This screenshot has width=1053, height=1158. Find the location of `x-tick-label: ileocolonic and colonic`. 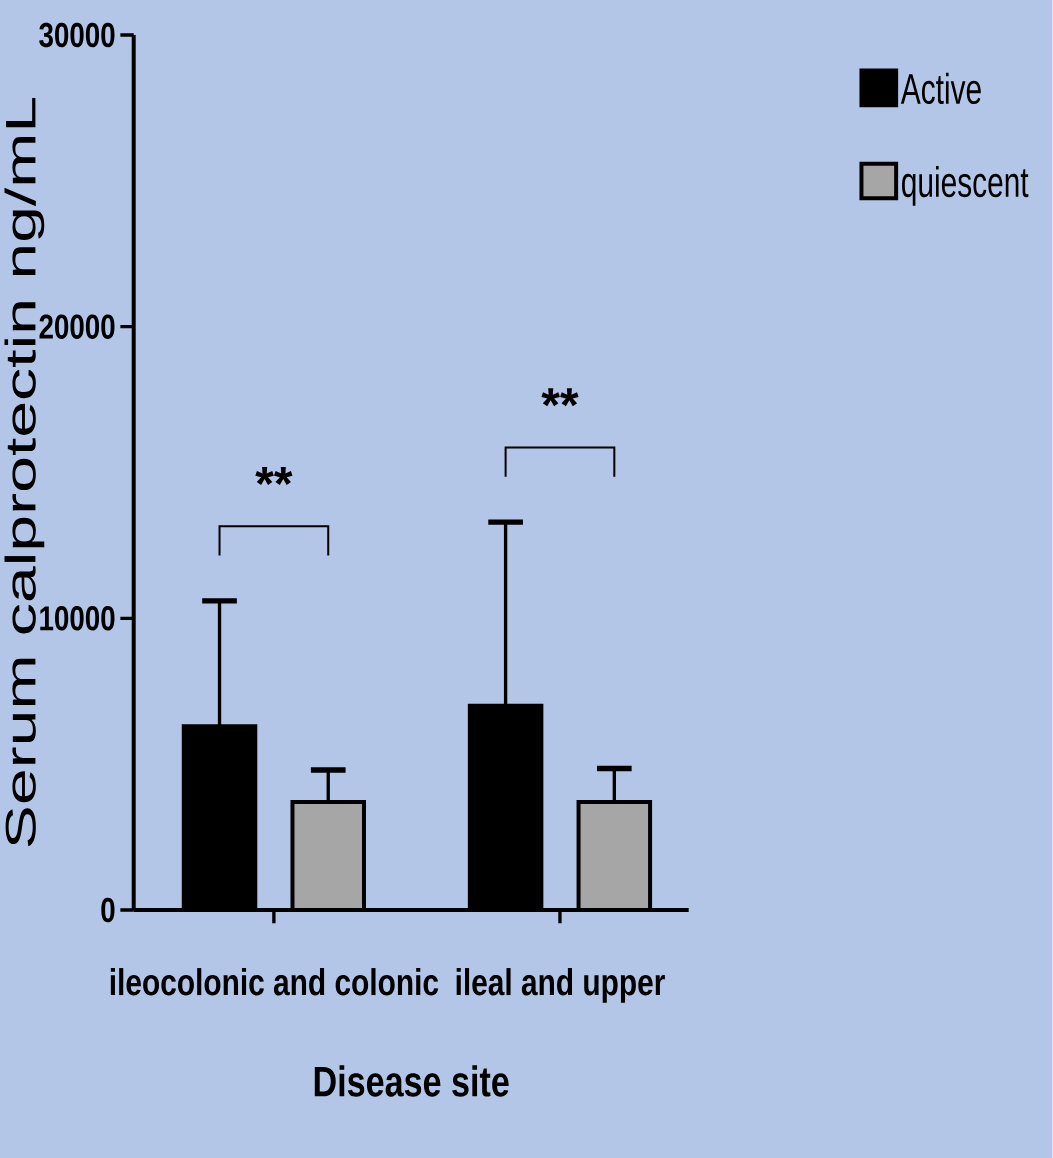

x-tick-label: ileocolonic and colonic is located at coordinates (275, 982).